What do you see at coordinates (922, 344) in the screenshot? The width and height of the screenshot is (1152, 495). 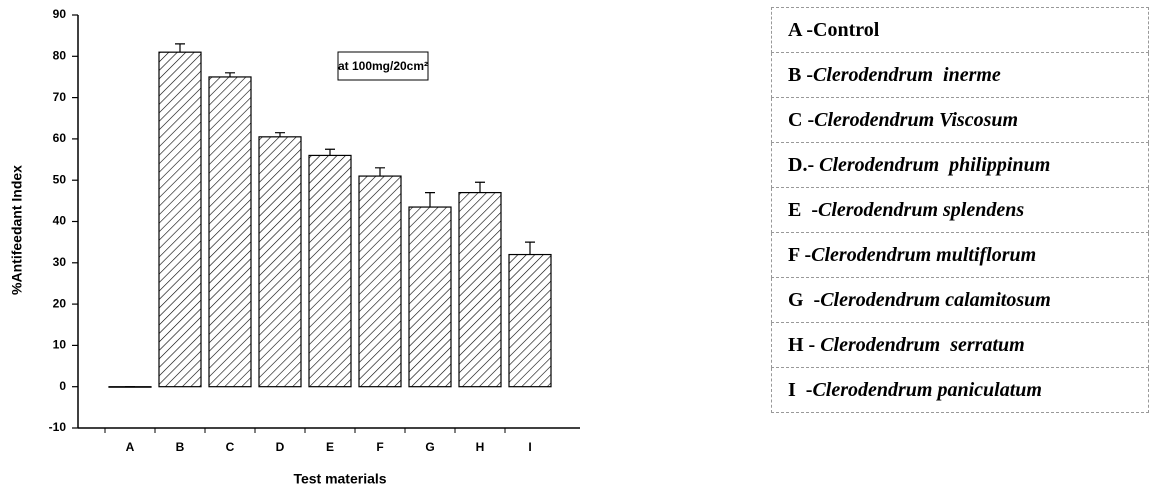 I see `key-name: Clerodendrum serratum` at bounding box center [922, 344].